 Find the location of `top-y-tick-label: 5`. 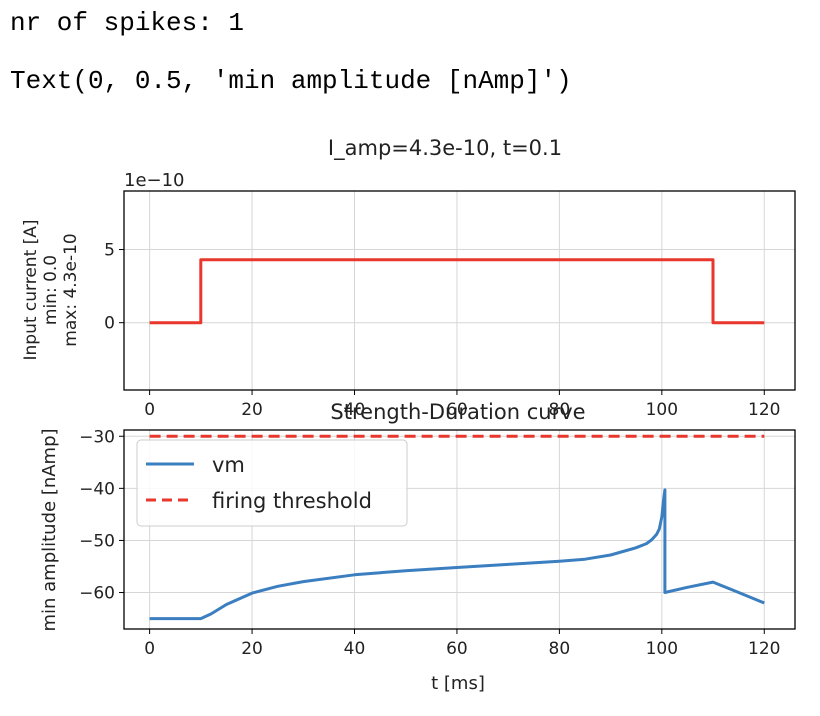

top-y-tick-label: 5 is located at coordinates (109, 251).